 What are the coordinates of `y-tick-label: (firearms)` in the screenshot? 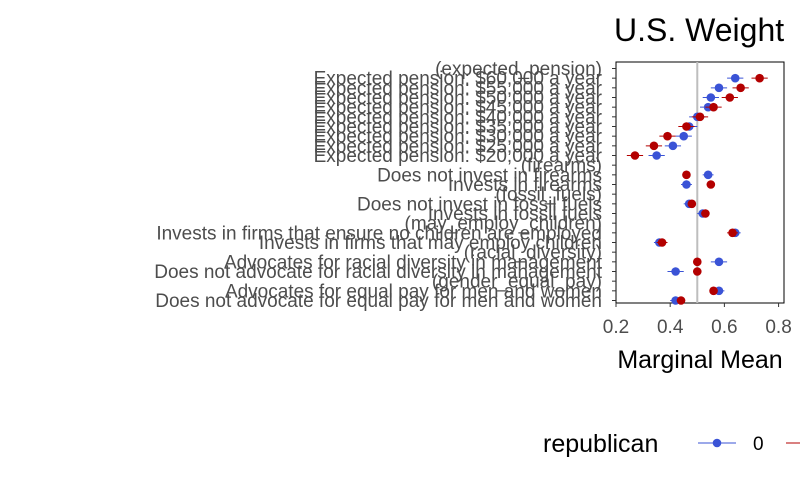 It's located at (561, 166).